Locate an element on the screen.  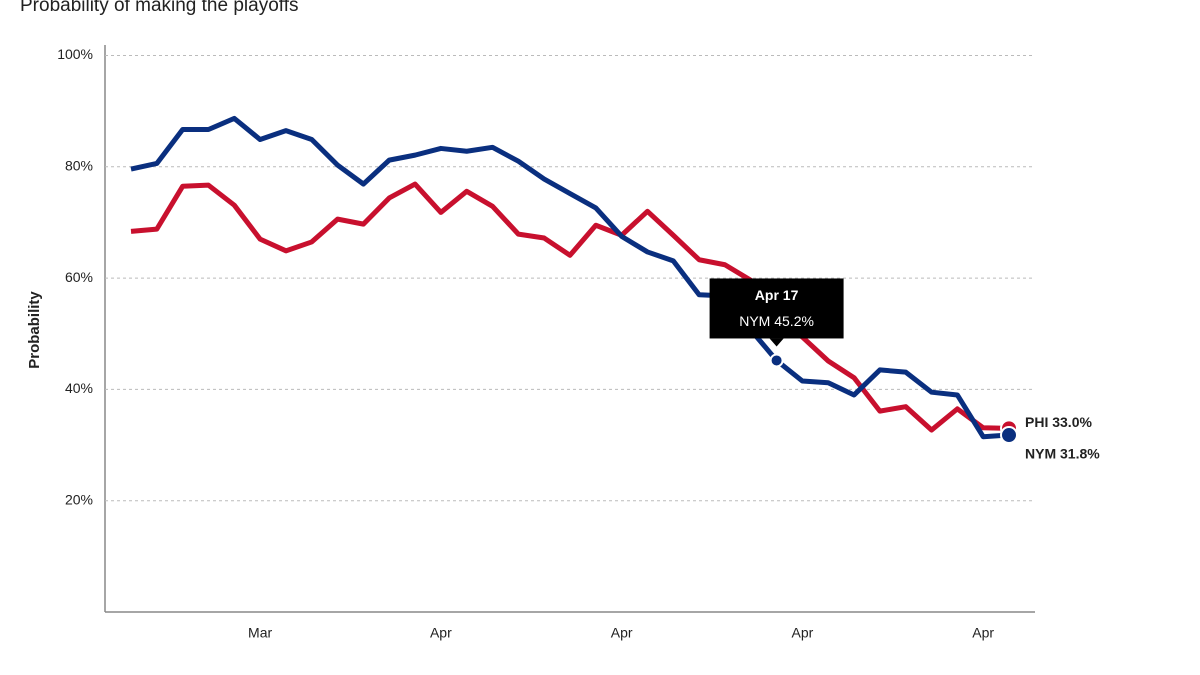
y-tick-label: 20% is located at coordinates (79, 499).